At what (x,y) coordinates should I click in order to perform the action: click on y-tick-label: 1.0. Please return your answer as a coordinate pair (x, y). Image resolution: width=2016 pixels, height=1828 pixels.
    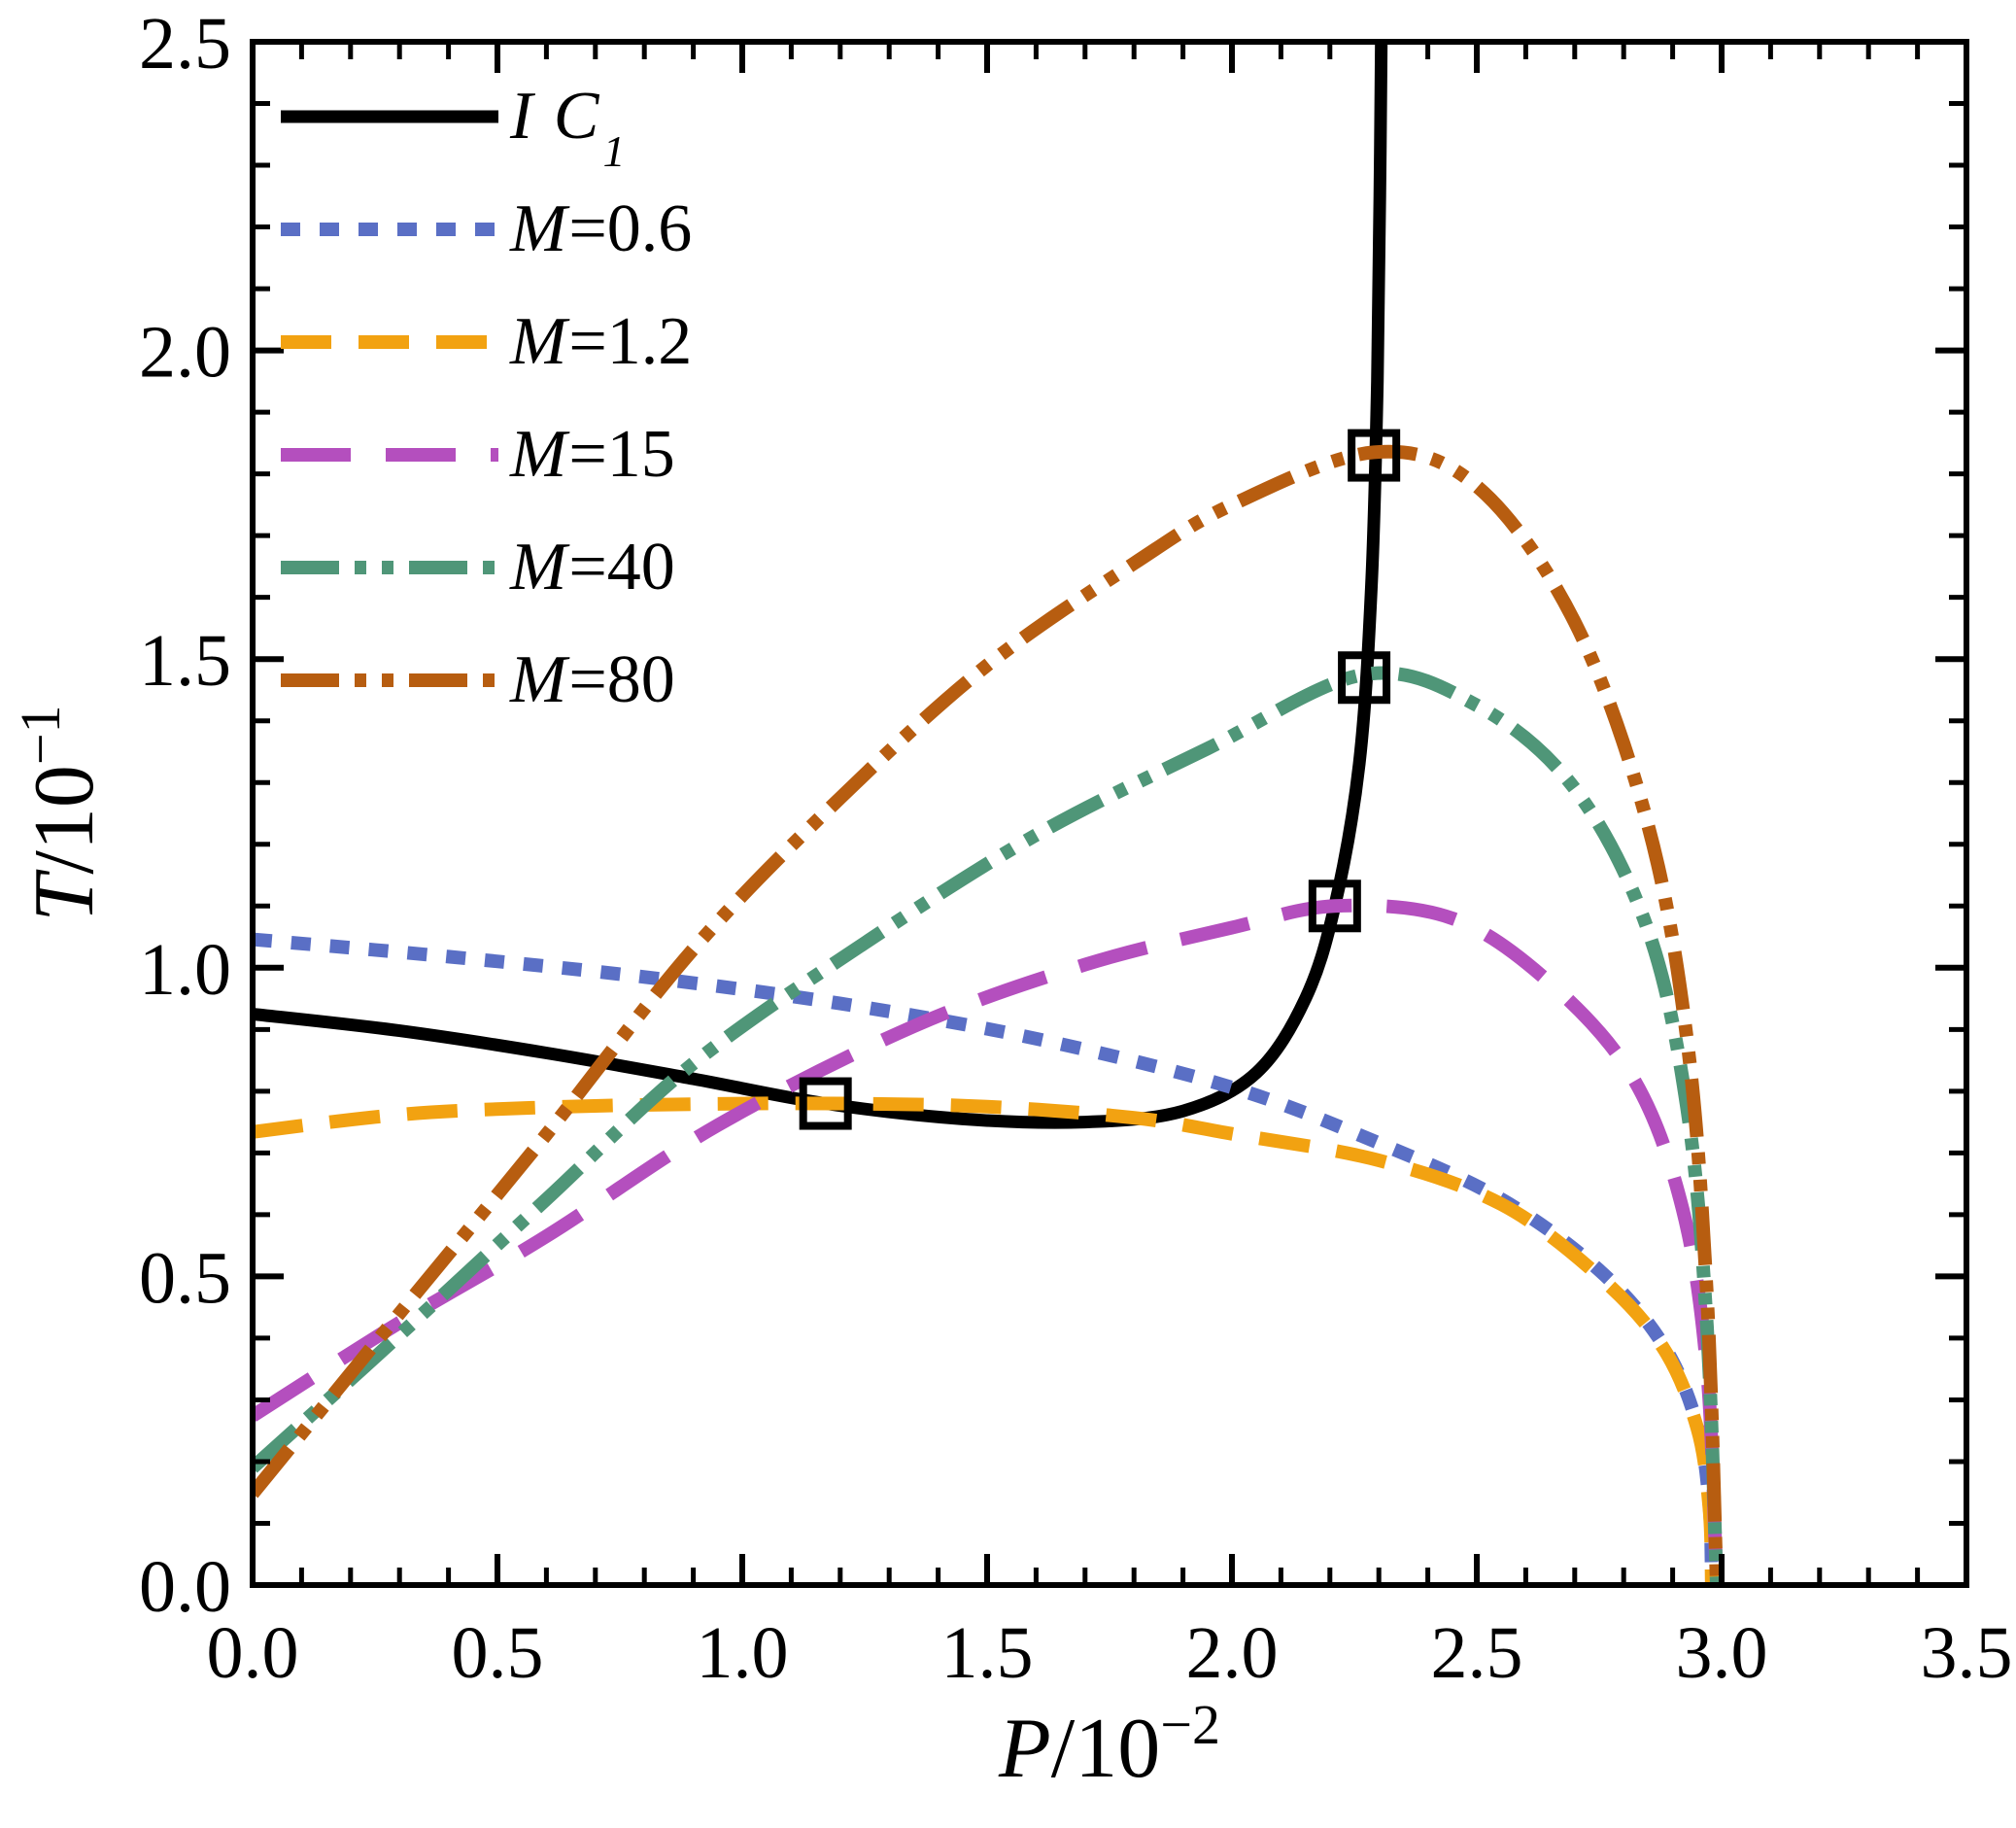
    Looking at the image, I should click on (185, 970).